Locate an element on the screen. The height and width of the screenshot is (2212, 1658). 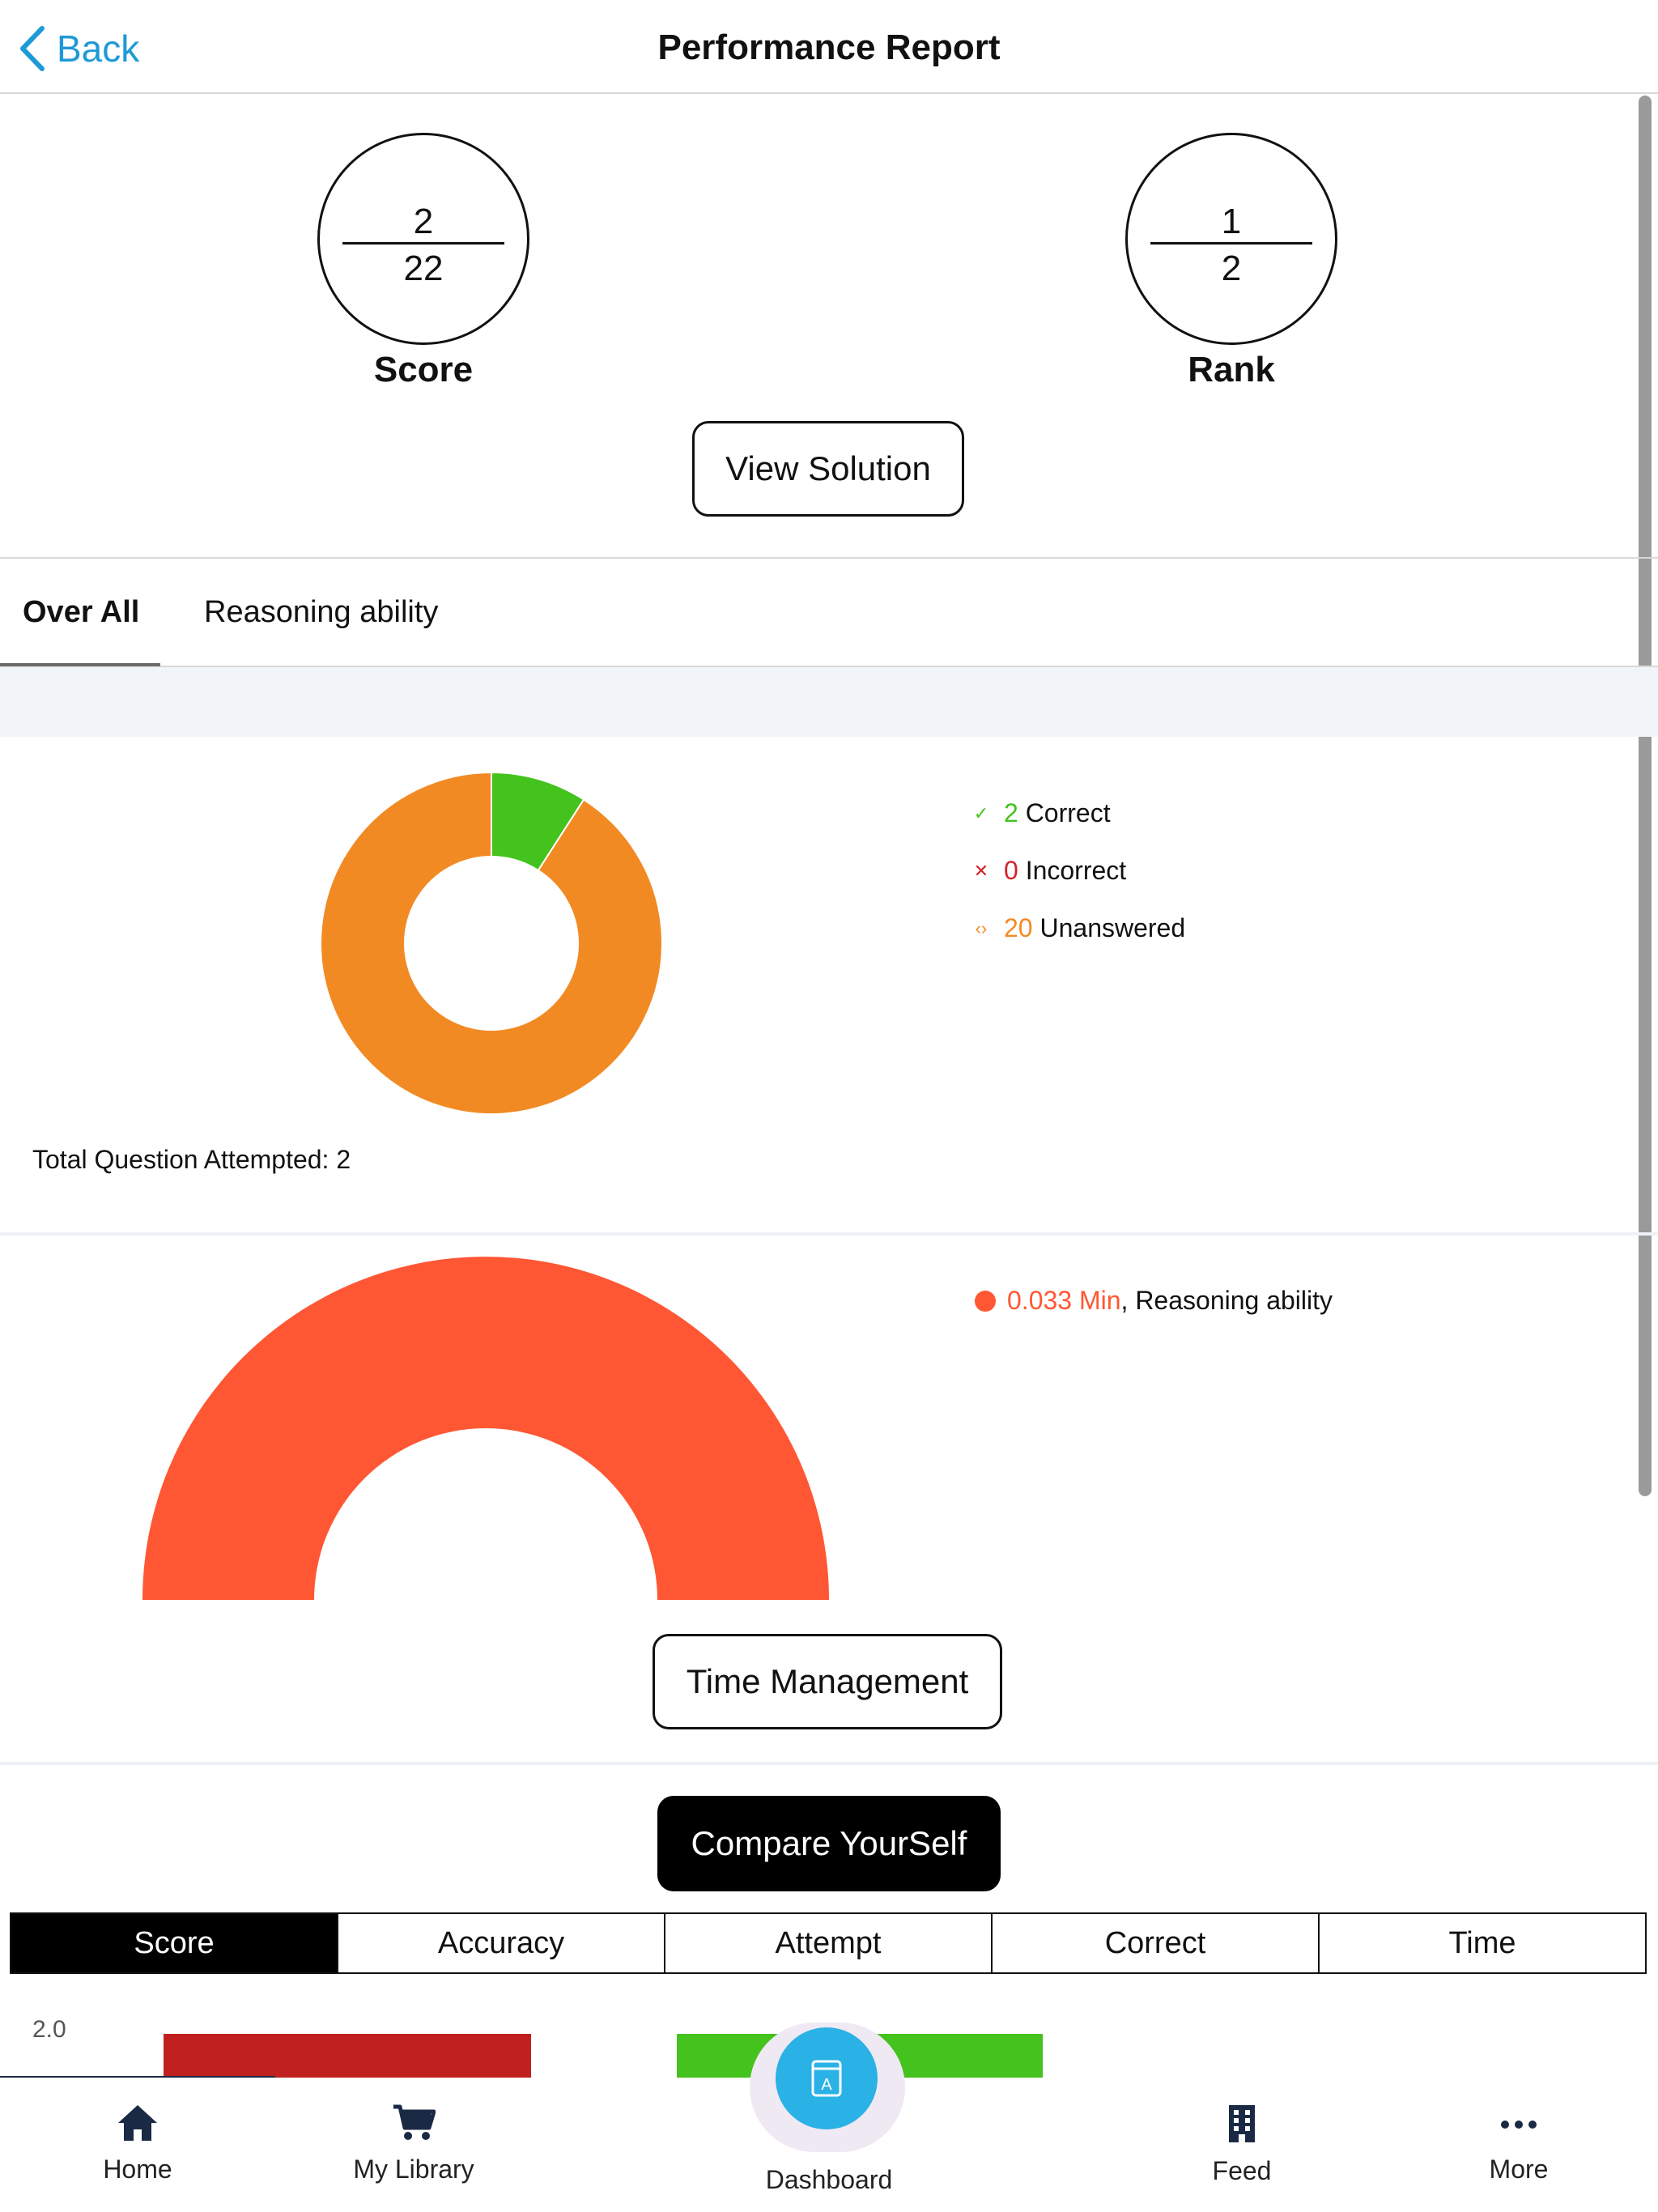
active-tab-indicator is located at coordinates (80, 665).